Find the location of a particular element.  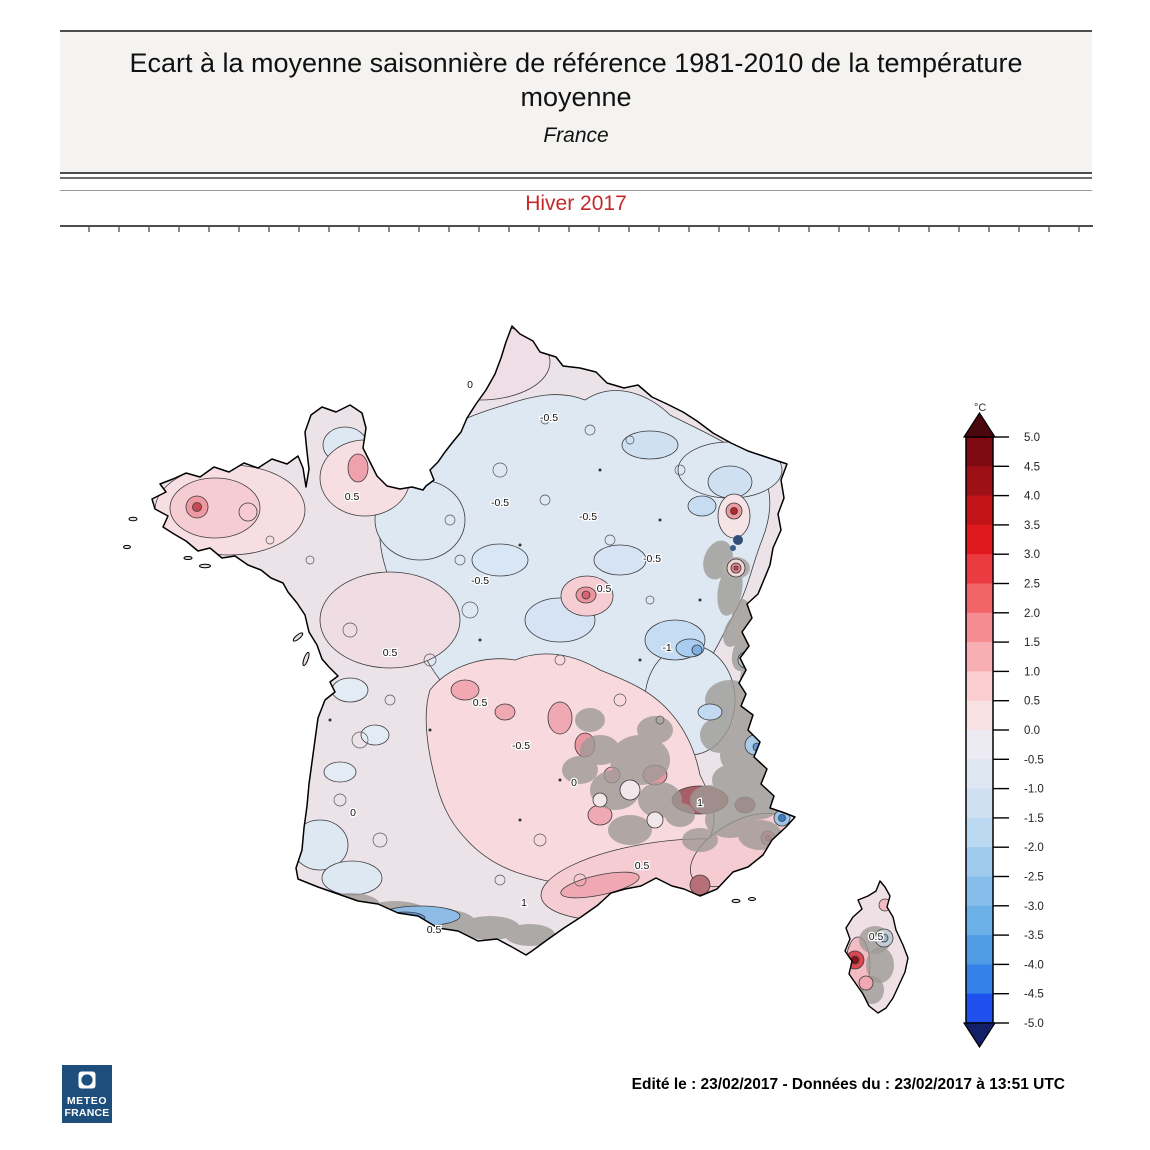

colorbar-tick-label: 0.5 is located at coordinates (1032, 702).